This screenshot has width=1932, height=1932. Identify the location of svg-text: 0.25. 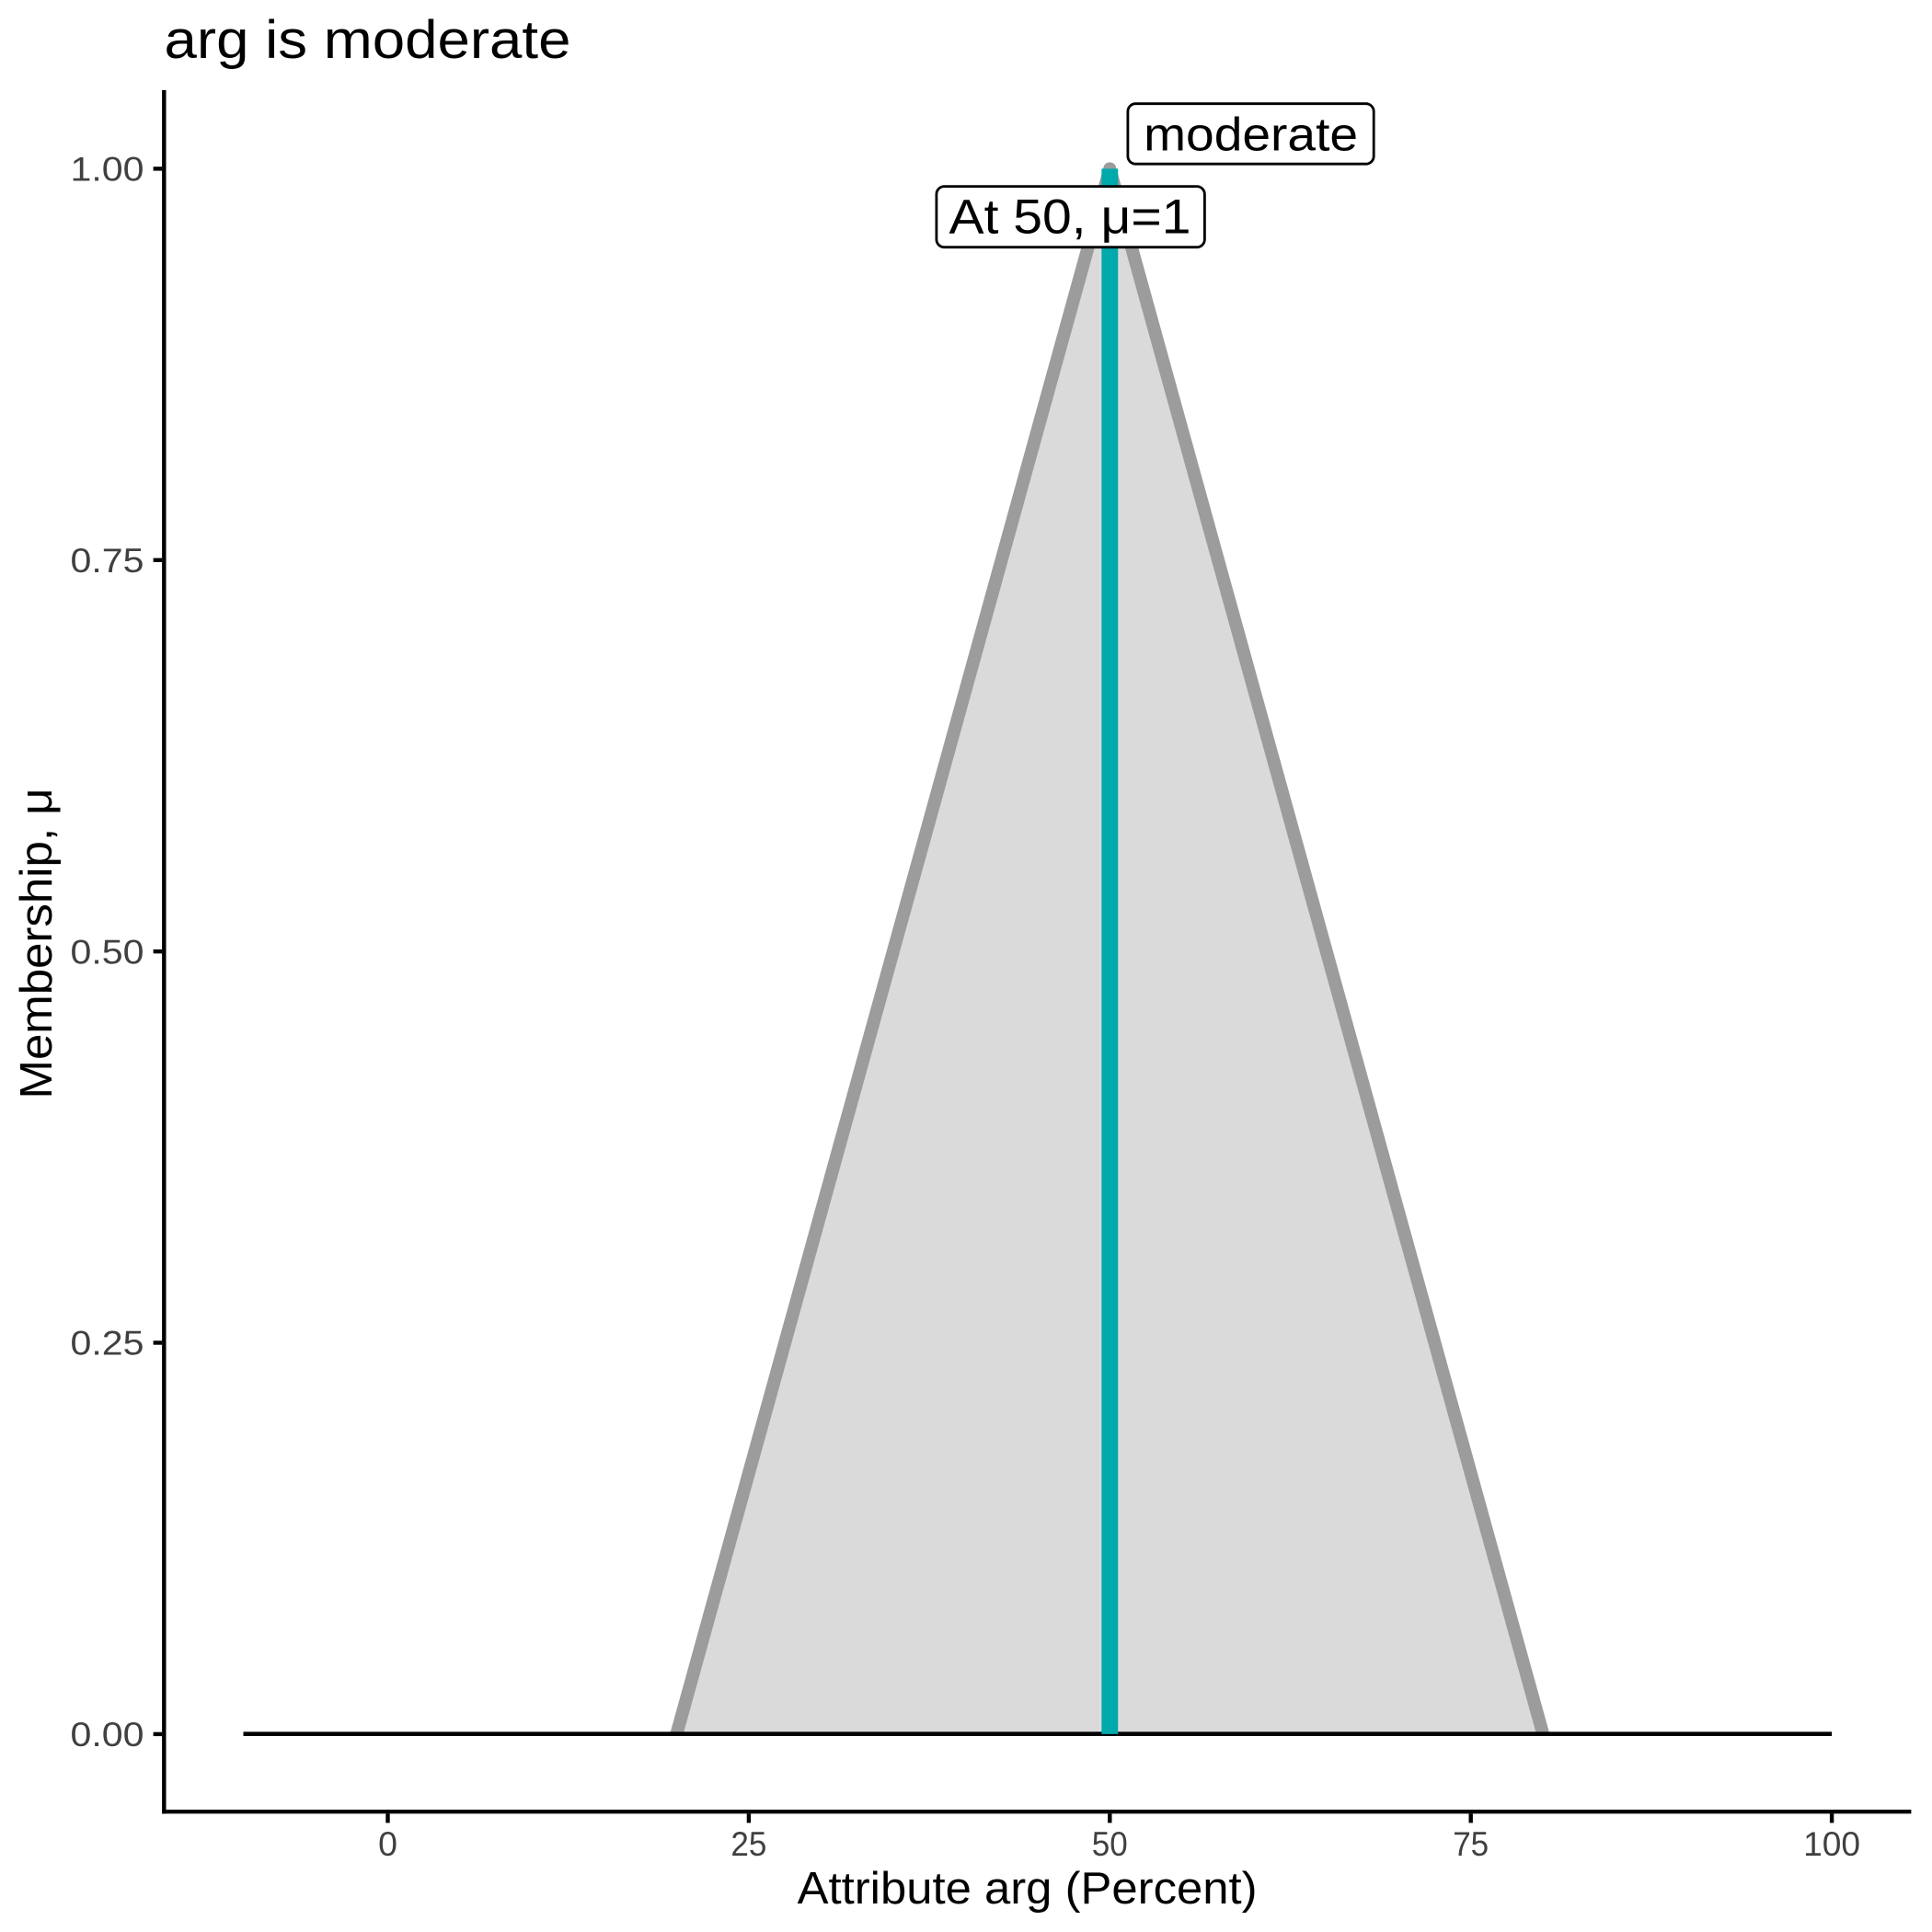
(107, 1343).